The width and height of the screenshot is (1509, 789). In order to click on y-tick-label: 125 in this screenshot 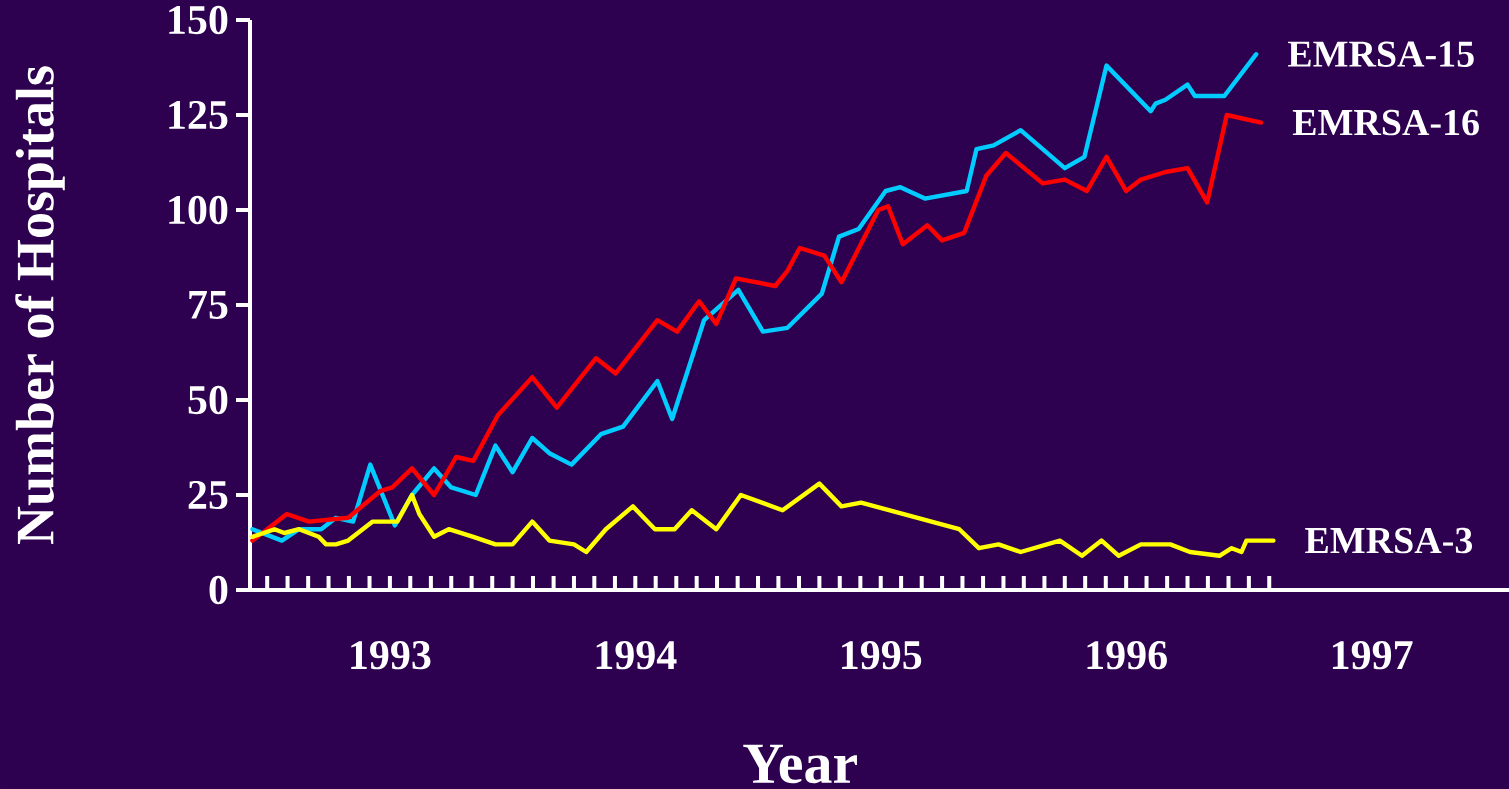, I will do `click(198, 115)`.